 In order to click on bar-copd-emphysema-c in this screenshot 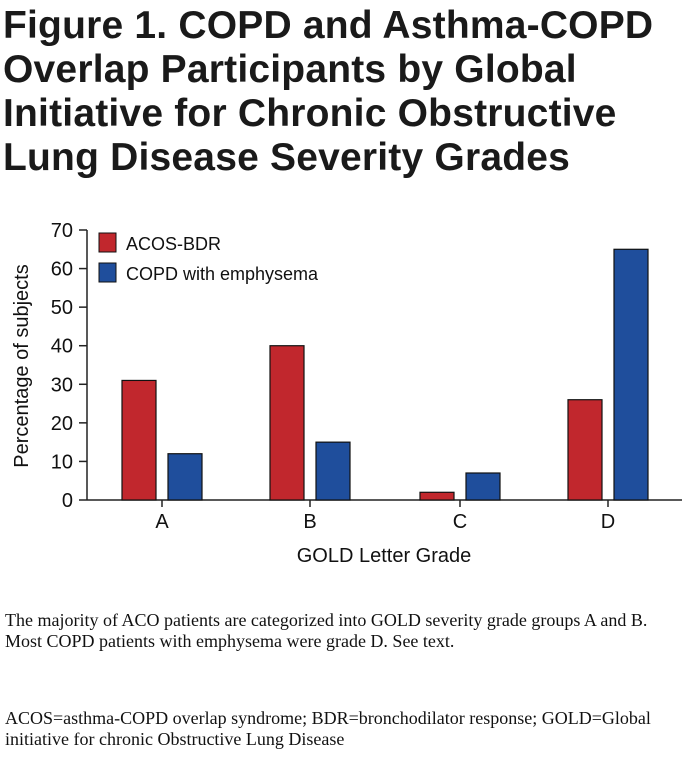, I will do `click(483, 486)`.